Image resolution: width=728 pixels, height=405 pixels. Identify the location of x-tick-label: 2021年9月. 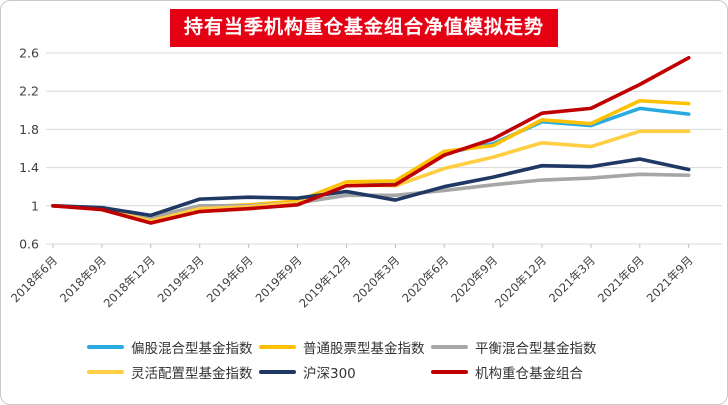
(670, 279).